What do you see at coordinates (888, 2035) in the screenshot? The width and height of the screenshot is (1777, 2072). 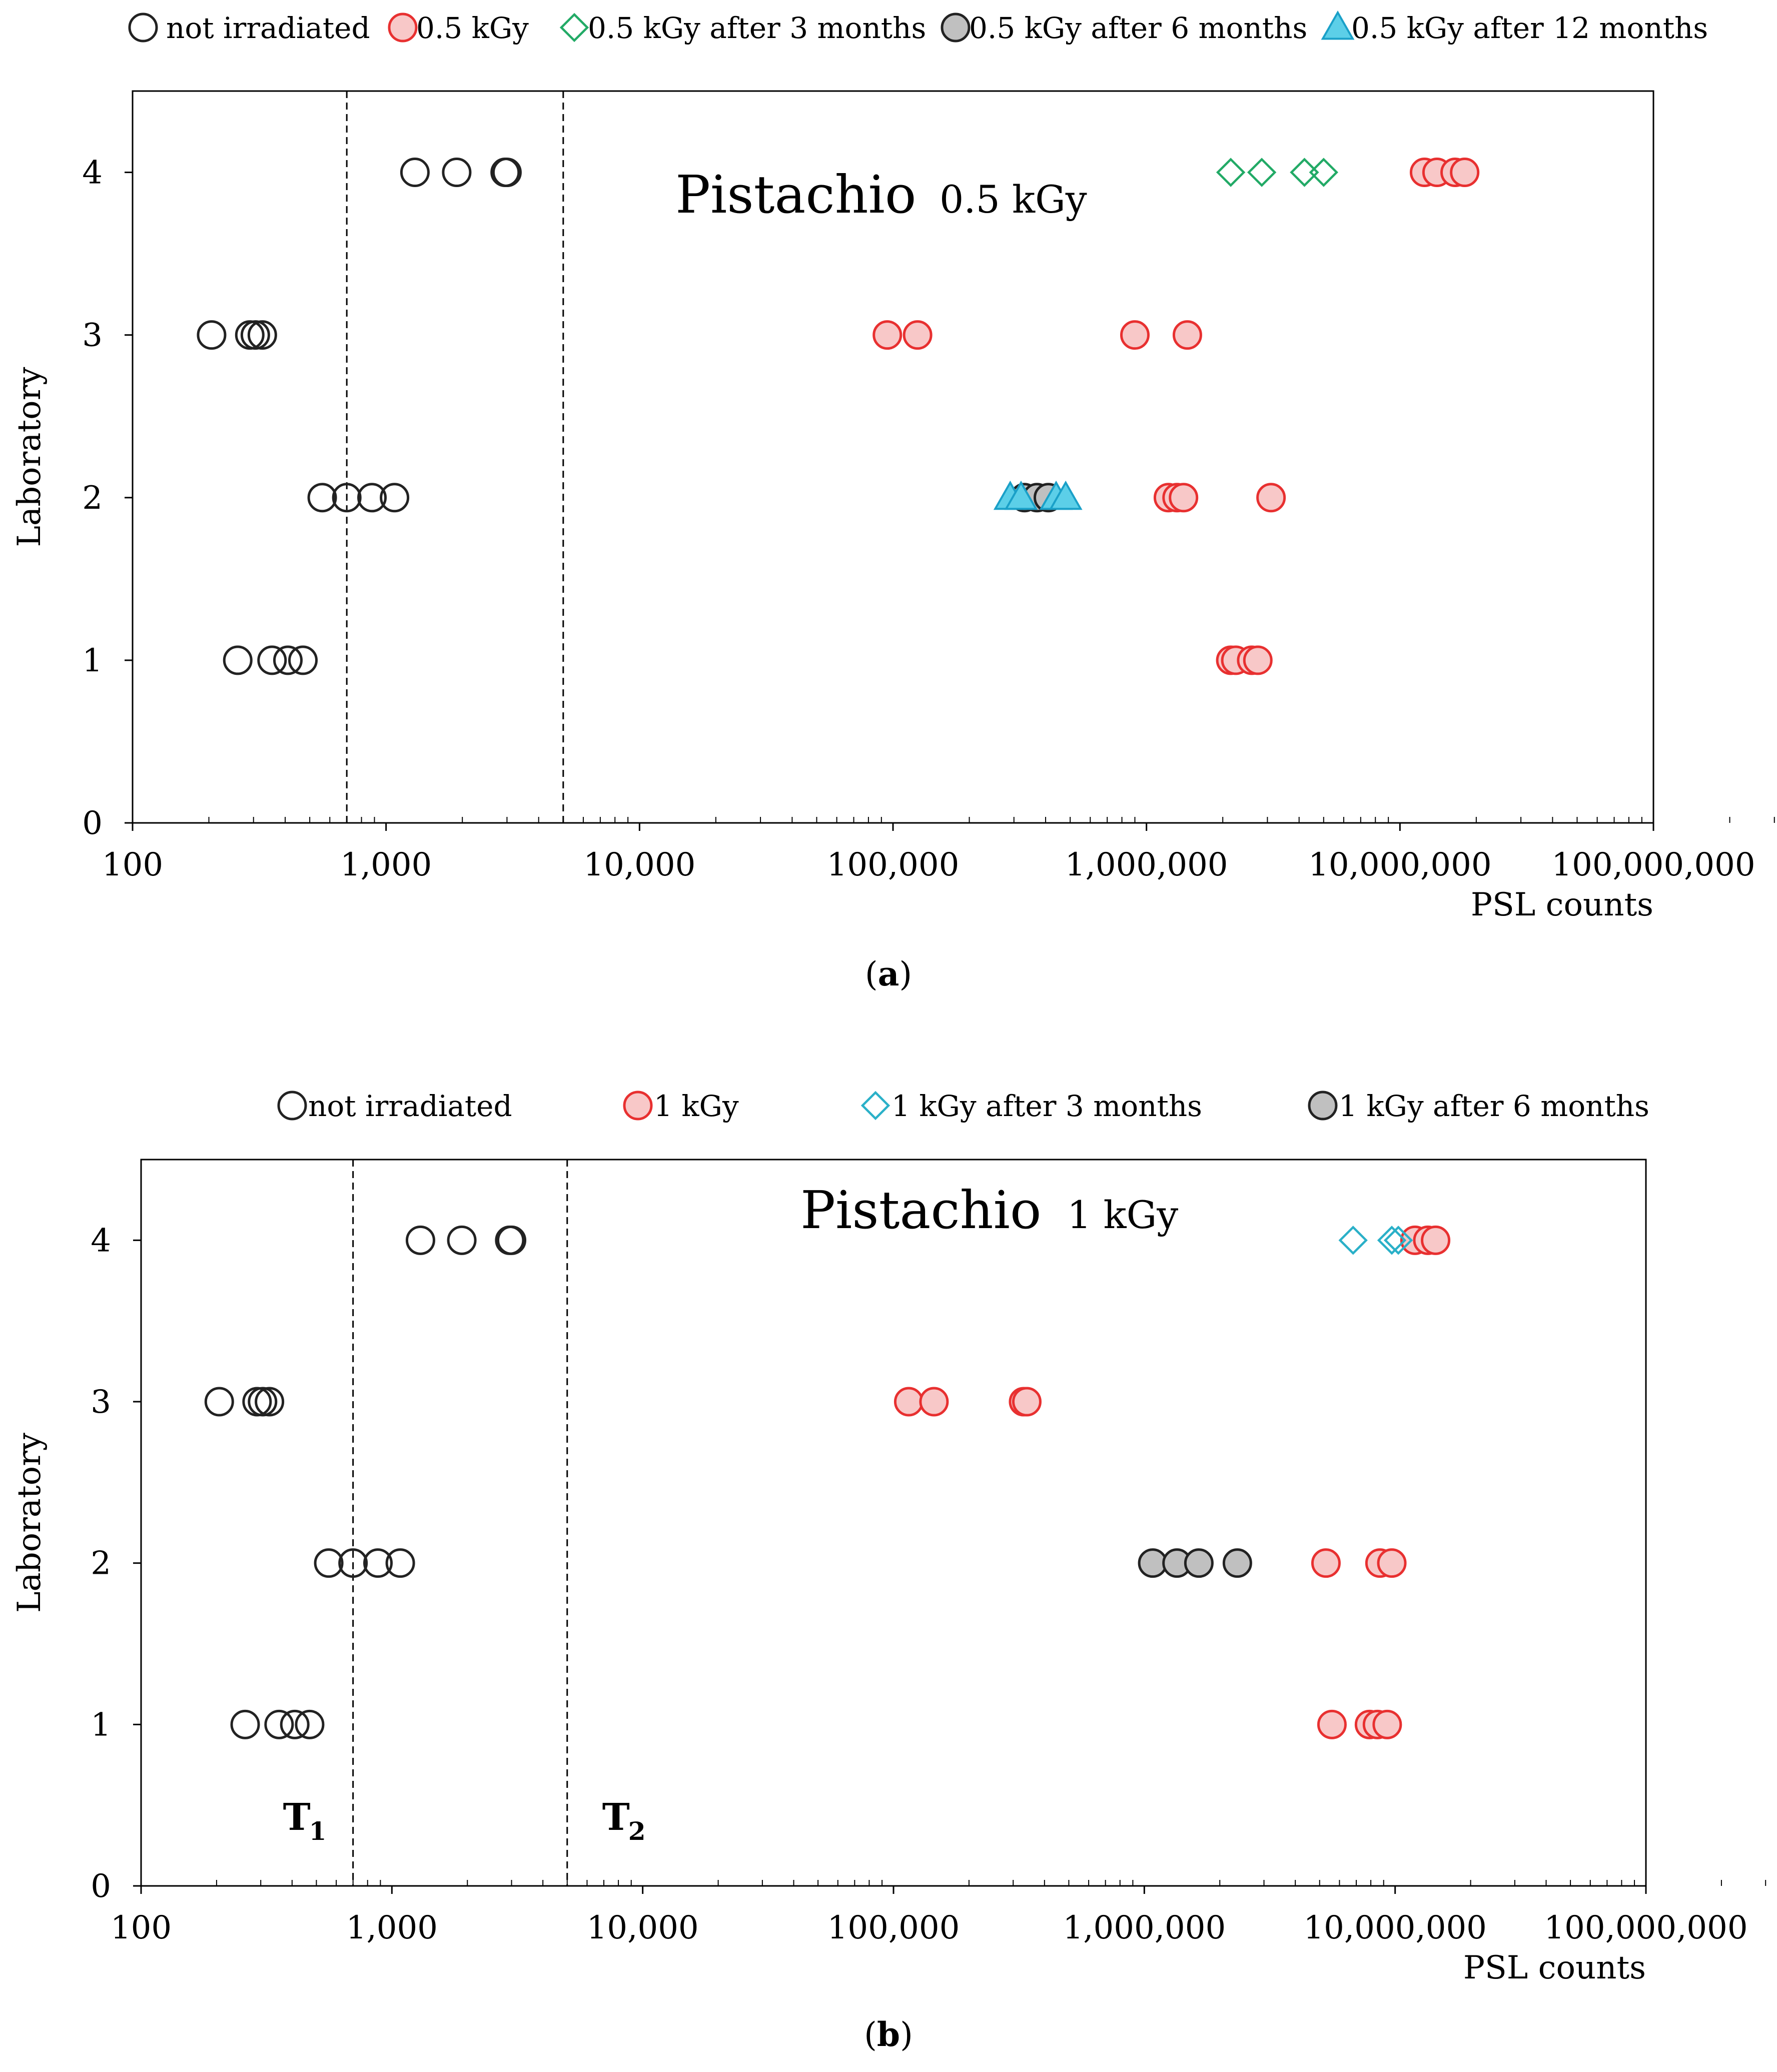 I see `caption-letter: b` at bounding box center [888, 2035].